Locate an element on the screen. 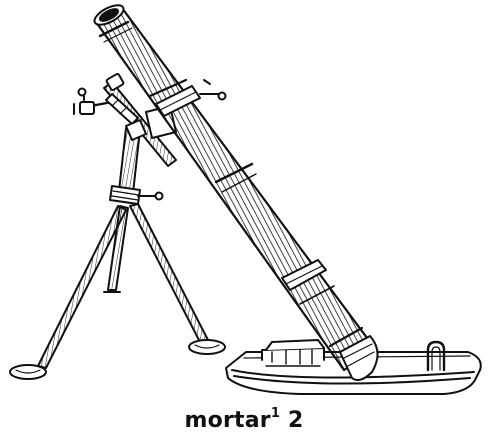 The image size is (488, 446). sight-mechanism is located at coordinates (125, 120).